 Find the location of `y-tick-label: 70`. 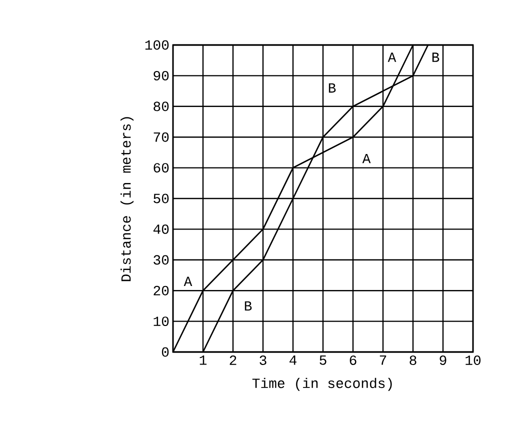

y-tick-label: 70 is located at coordinates (161, 137).